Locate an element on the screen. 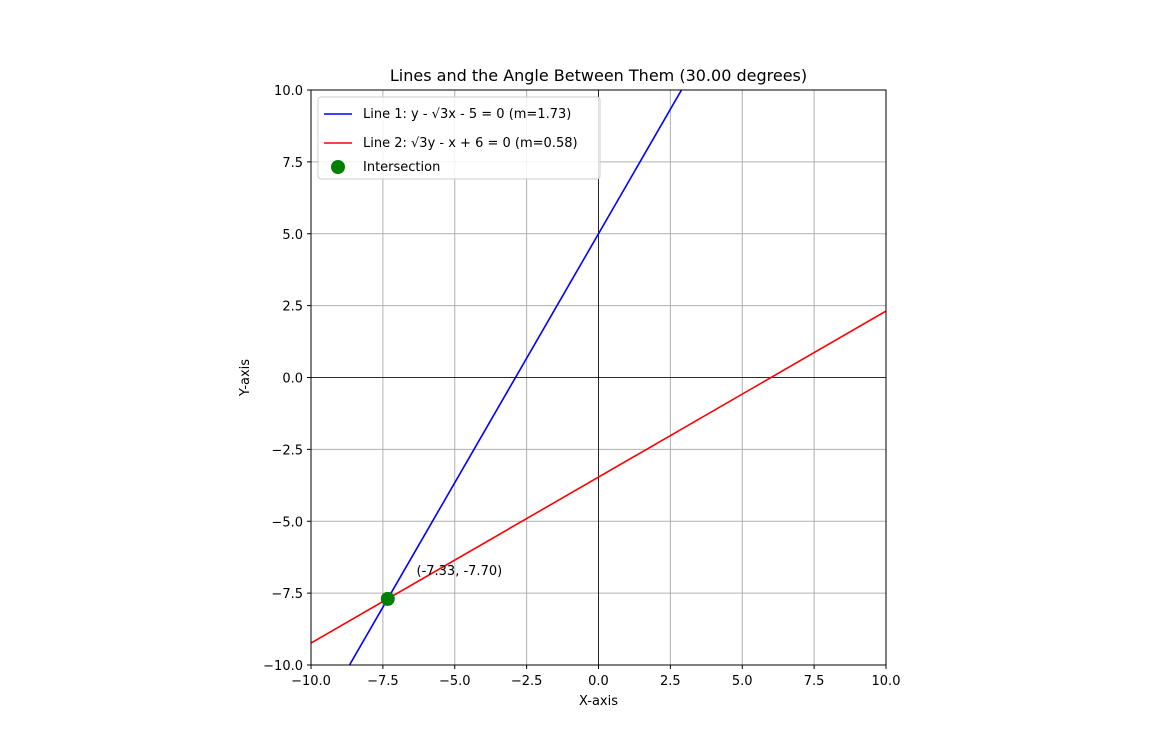 The width and height of the screenshot is (1168, 747). y-tick-label: −2.5 is located at coordinates (287, 450).